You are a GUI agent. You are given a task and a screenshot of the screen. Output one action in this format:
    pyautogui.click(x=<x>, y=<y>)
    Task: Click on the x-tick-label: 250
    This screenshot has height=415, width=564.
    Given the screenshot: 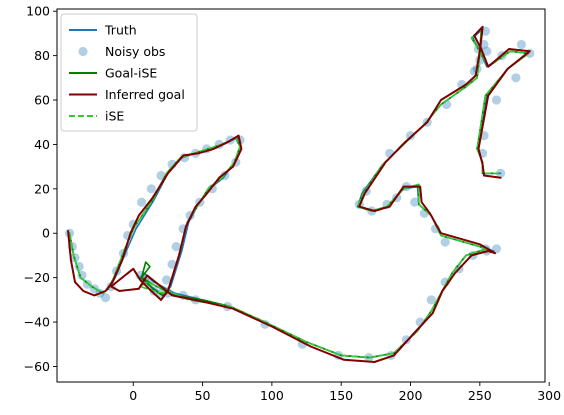 What is the action you would take?
    pyautogui.click(x=480, y=395)
    